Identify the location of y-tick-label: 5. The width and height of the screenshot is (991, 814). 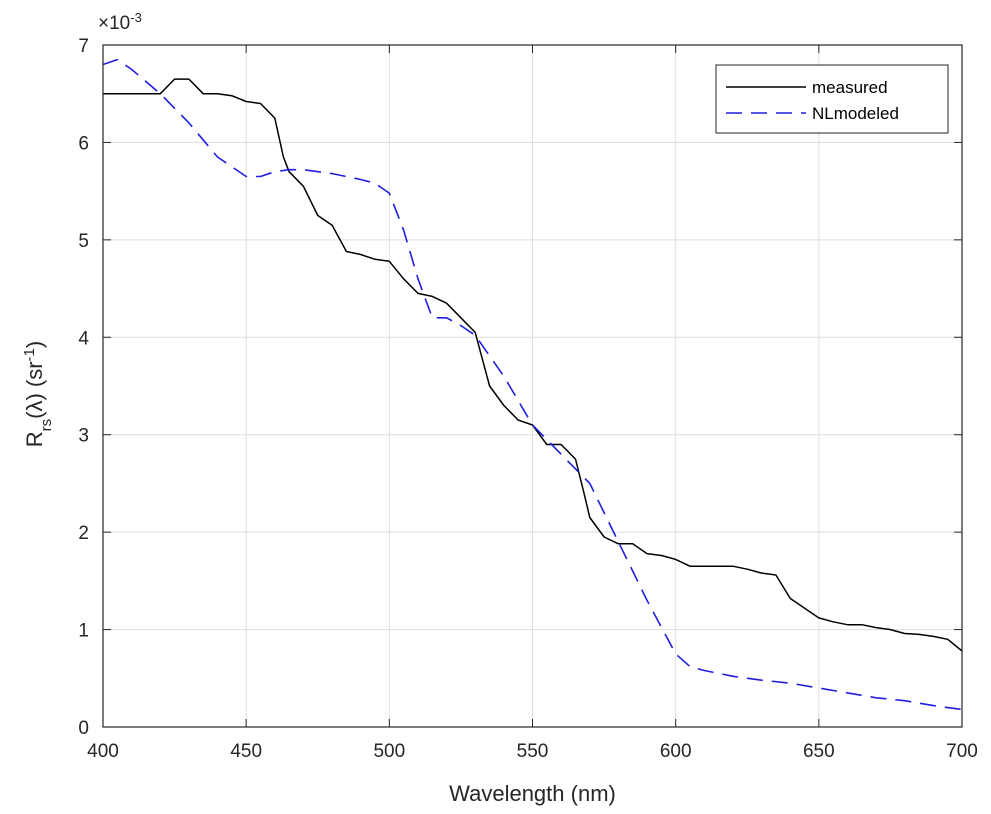
(83, 241).